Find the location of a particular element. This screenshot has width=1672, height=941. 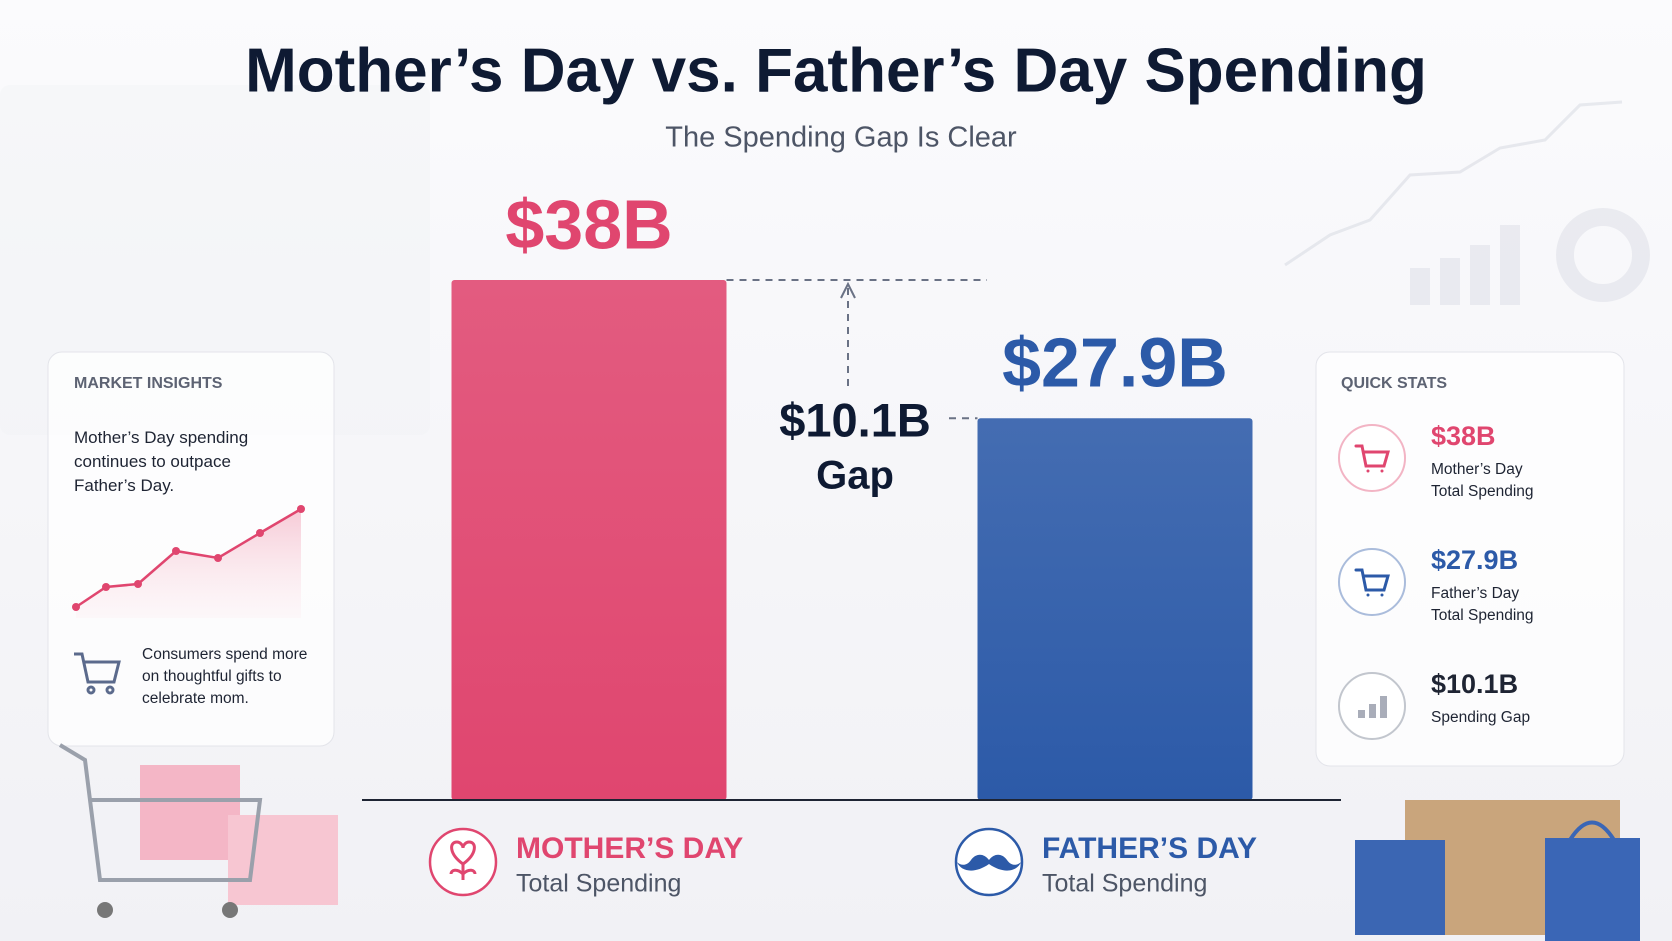

stats-title: QUICK STATS is located at coordinates (1394, 383).